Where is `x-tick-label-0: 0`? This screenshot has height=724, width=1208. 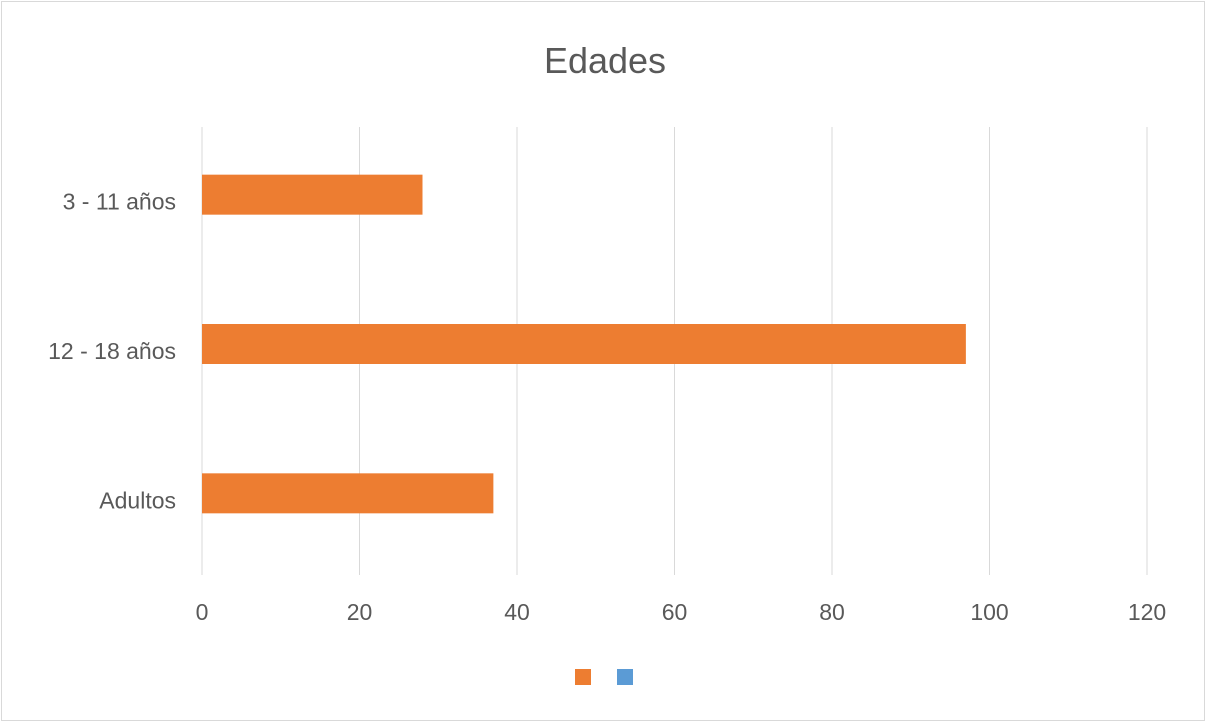
x-tick-label-0: 0 is located at coordinates (202, 612).